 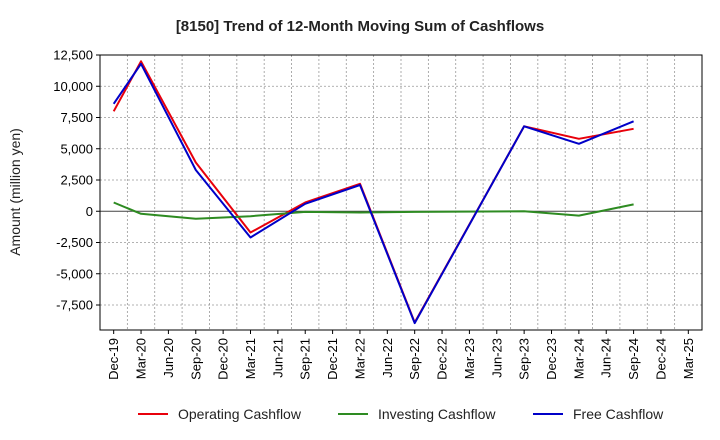 What do you see at coordinates (89, 211) in the screenshot?
I see `y-tick-label: 0` at bounding box center [89, 211].